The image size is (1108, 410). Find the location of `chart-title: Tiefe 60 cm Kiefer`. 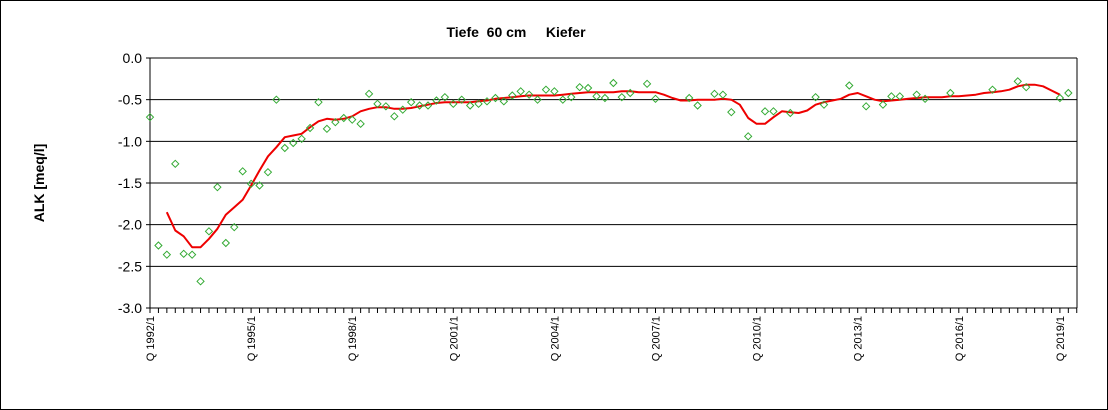

chart-title: Tiefe 60 cm Kiefer is located at coordinates (516, 32).